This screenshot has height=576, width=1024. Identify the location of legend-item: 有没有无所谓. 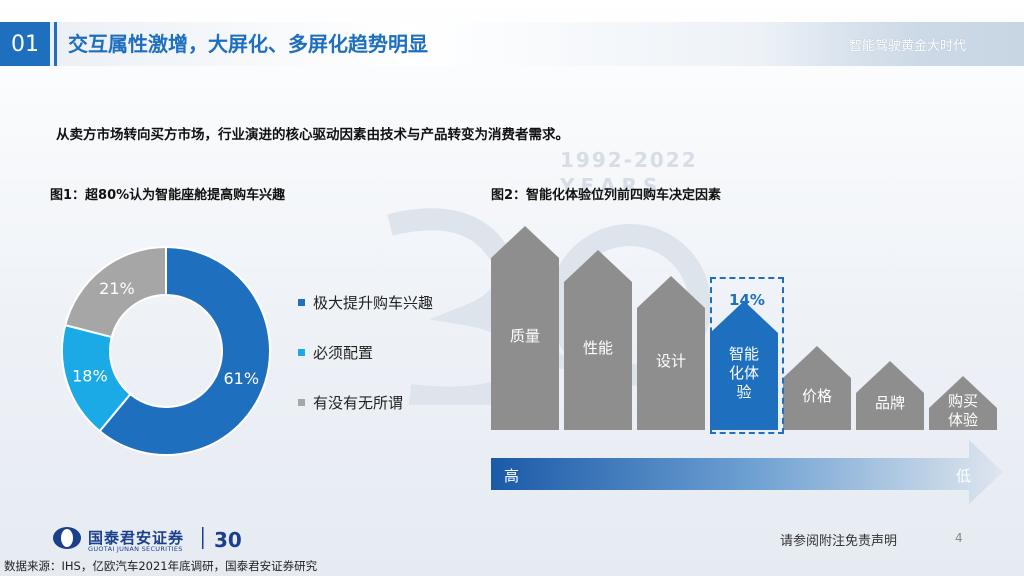
(350, 402).